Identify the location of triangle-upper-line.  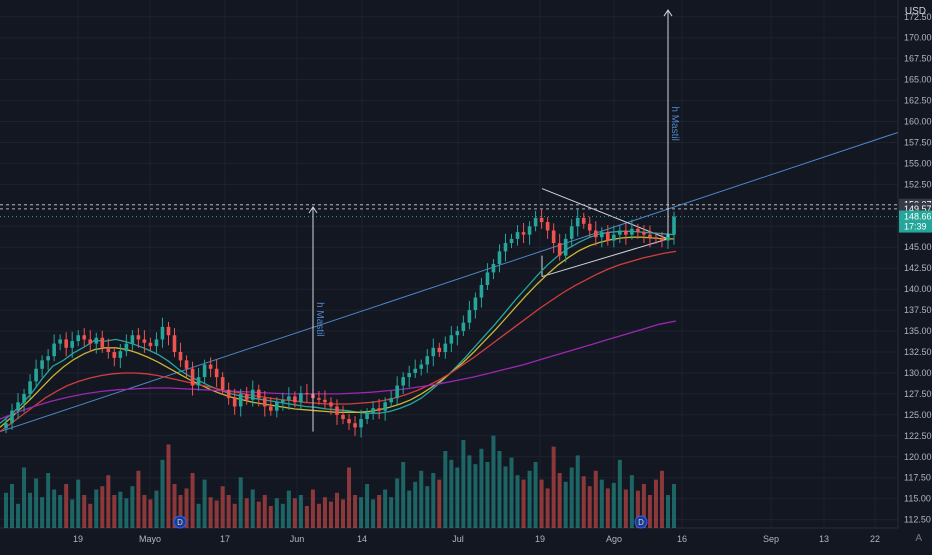
(605, 214).